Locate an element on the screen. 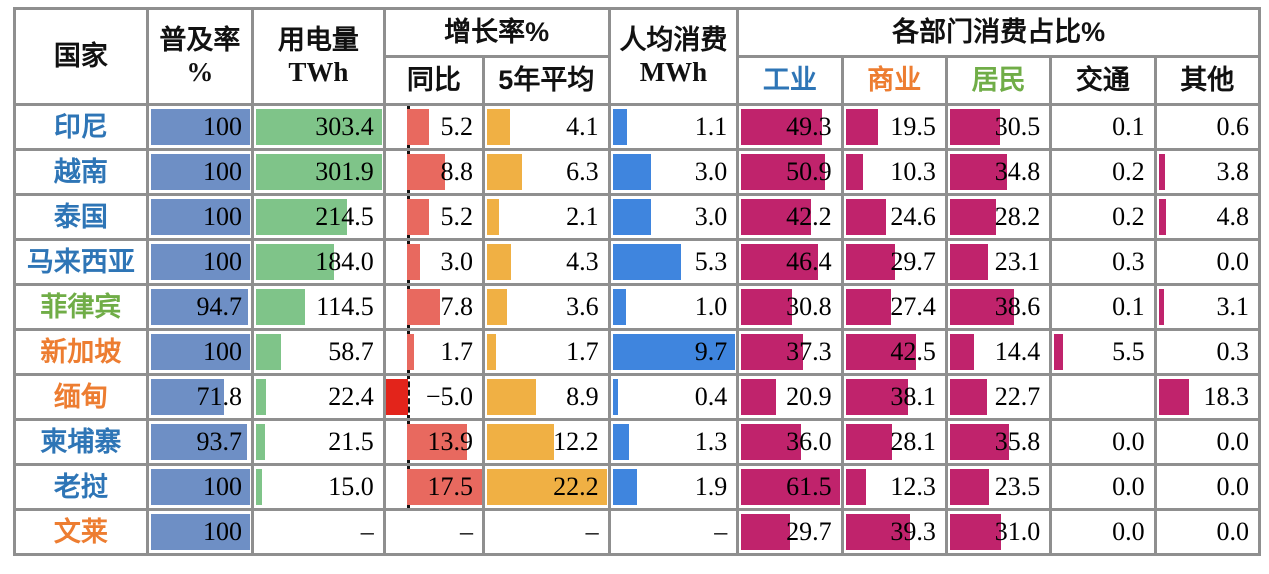  value-label: 4.3 is located at coordinates (582, 261).